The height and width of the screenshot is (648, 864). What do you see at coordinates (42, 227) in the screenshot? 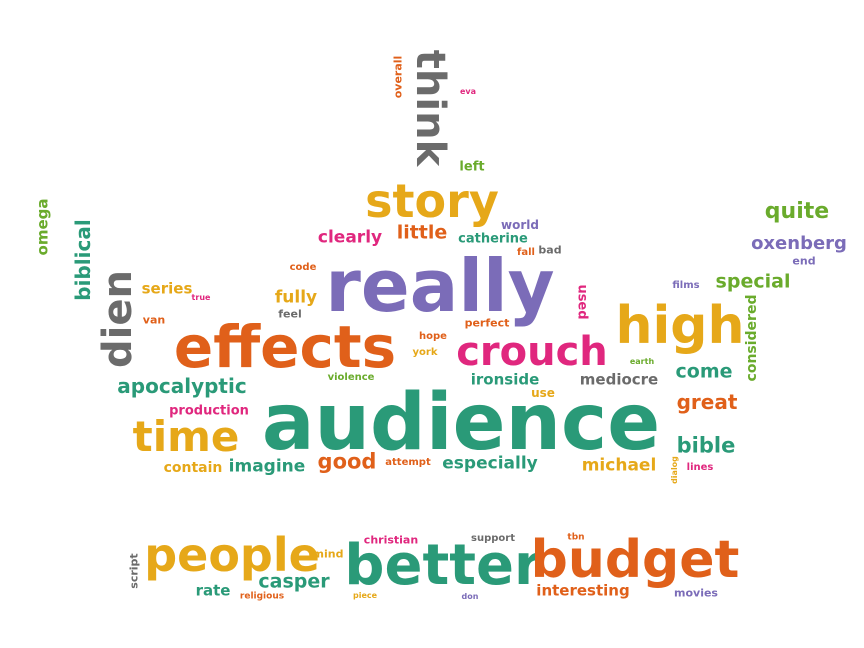
I see `word-omega: omega` at bounding box center [42, 227].